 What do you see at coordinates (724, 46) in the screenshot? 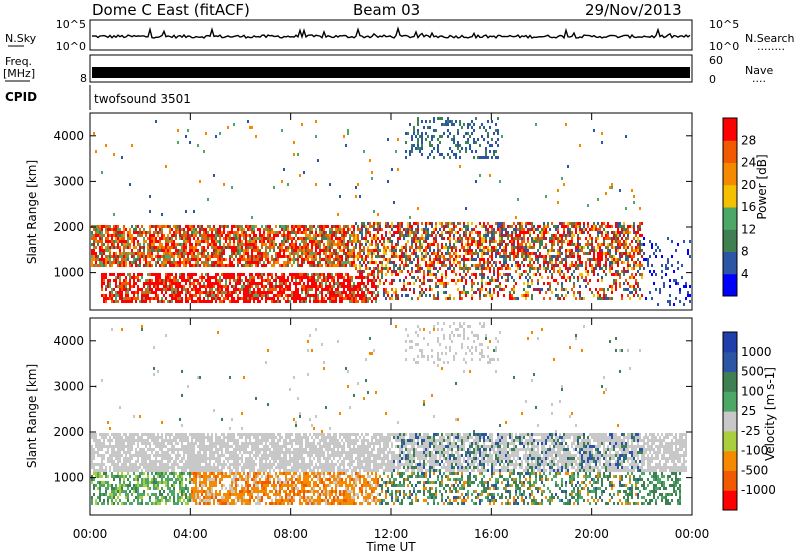
I see `noise-right-tick-bottom: 10^0` at bounding box center [724, 46].